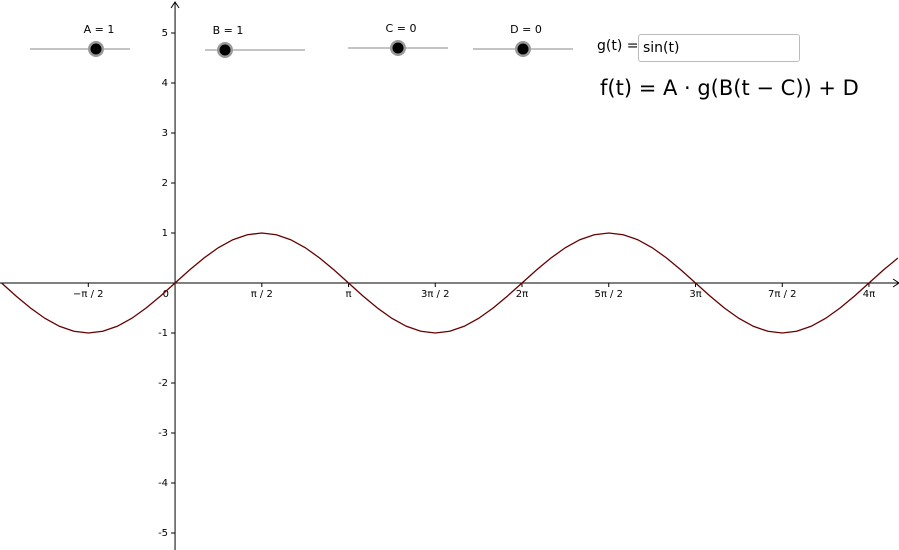  What do you see at coordinates (729, 88) in the screenshot?
I see `formula: f(t) = A · g(B(t − C)) + D` at bounding box center [729, 88].